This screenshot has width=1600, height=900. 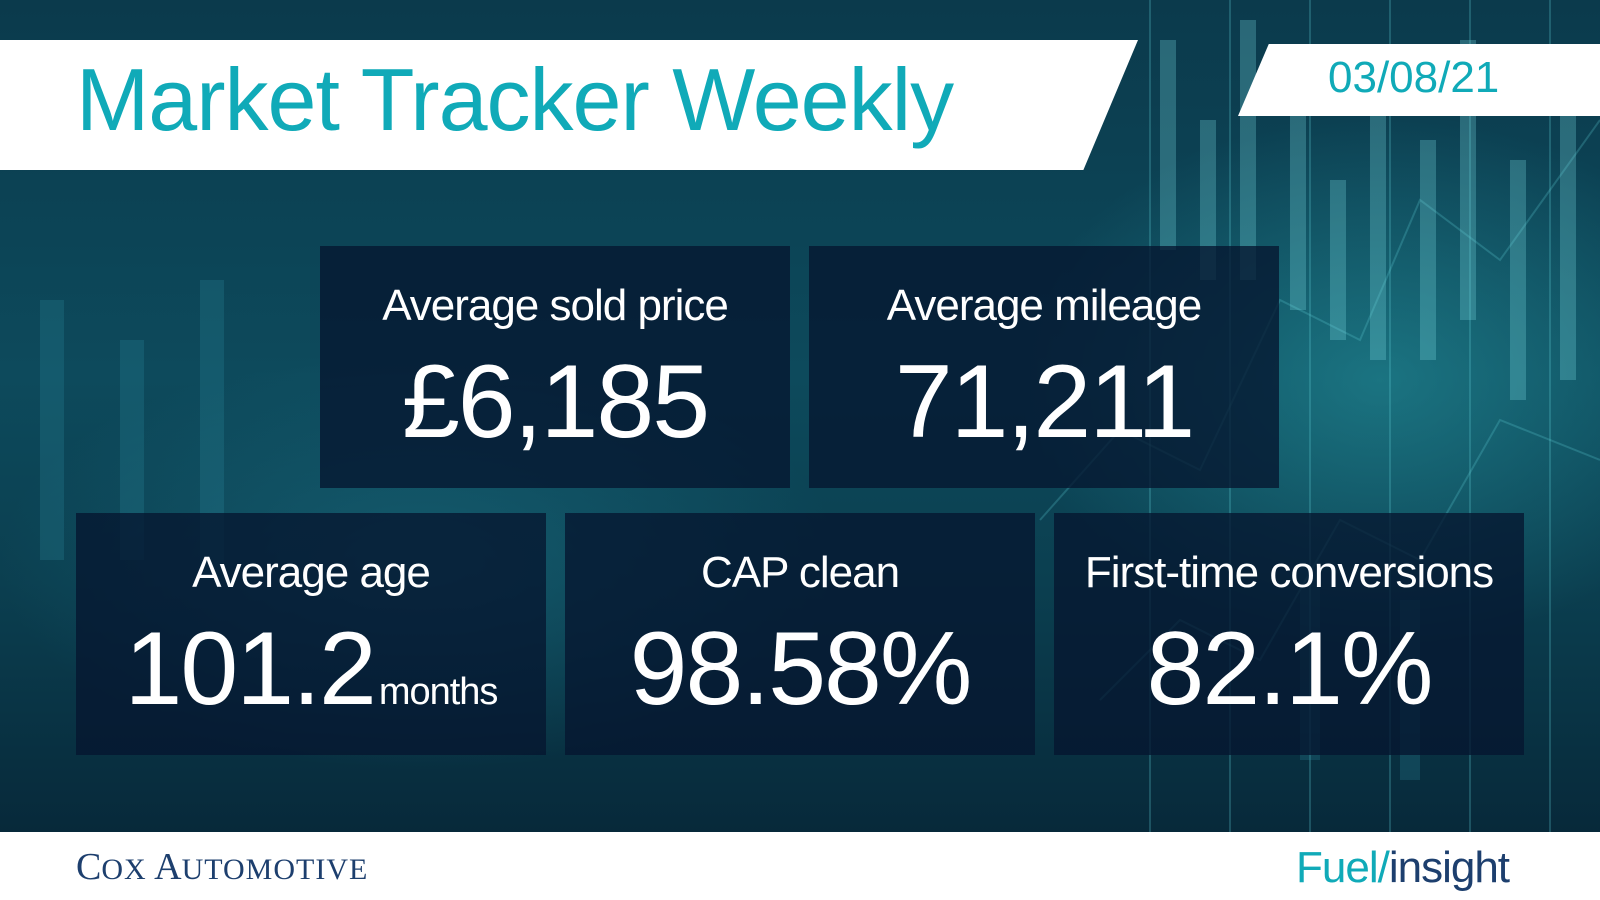 I want to click on stat-label: Average mileage, so click(x=1044, y=305).